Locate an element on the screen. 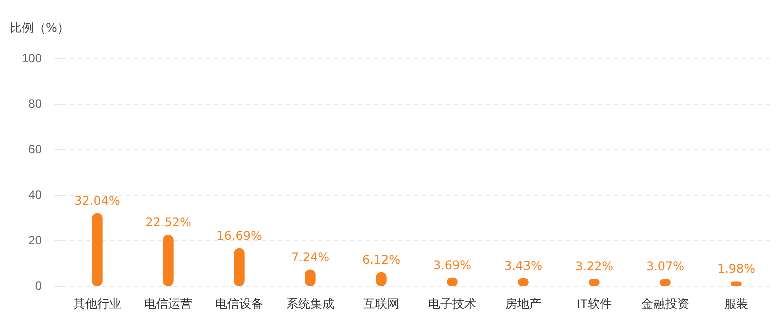 This screenshot has width=782, height=315. y-tick-label: 40 is located at coordinates (35, 195).